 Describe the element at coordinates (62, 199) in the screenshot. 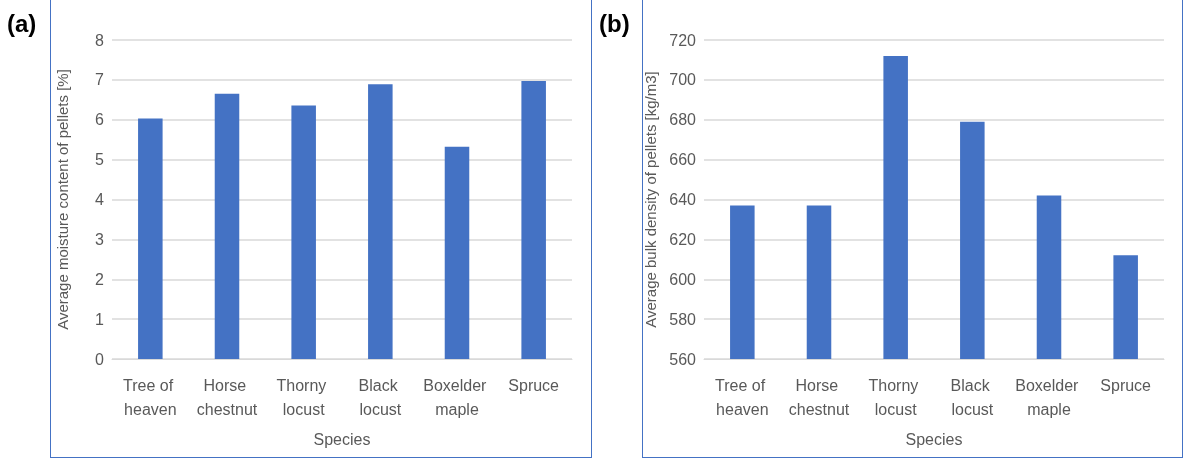

I see `y-axis-title: Average moisture content of pellets [%]` at that location.